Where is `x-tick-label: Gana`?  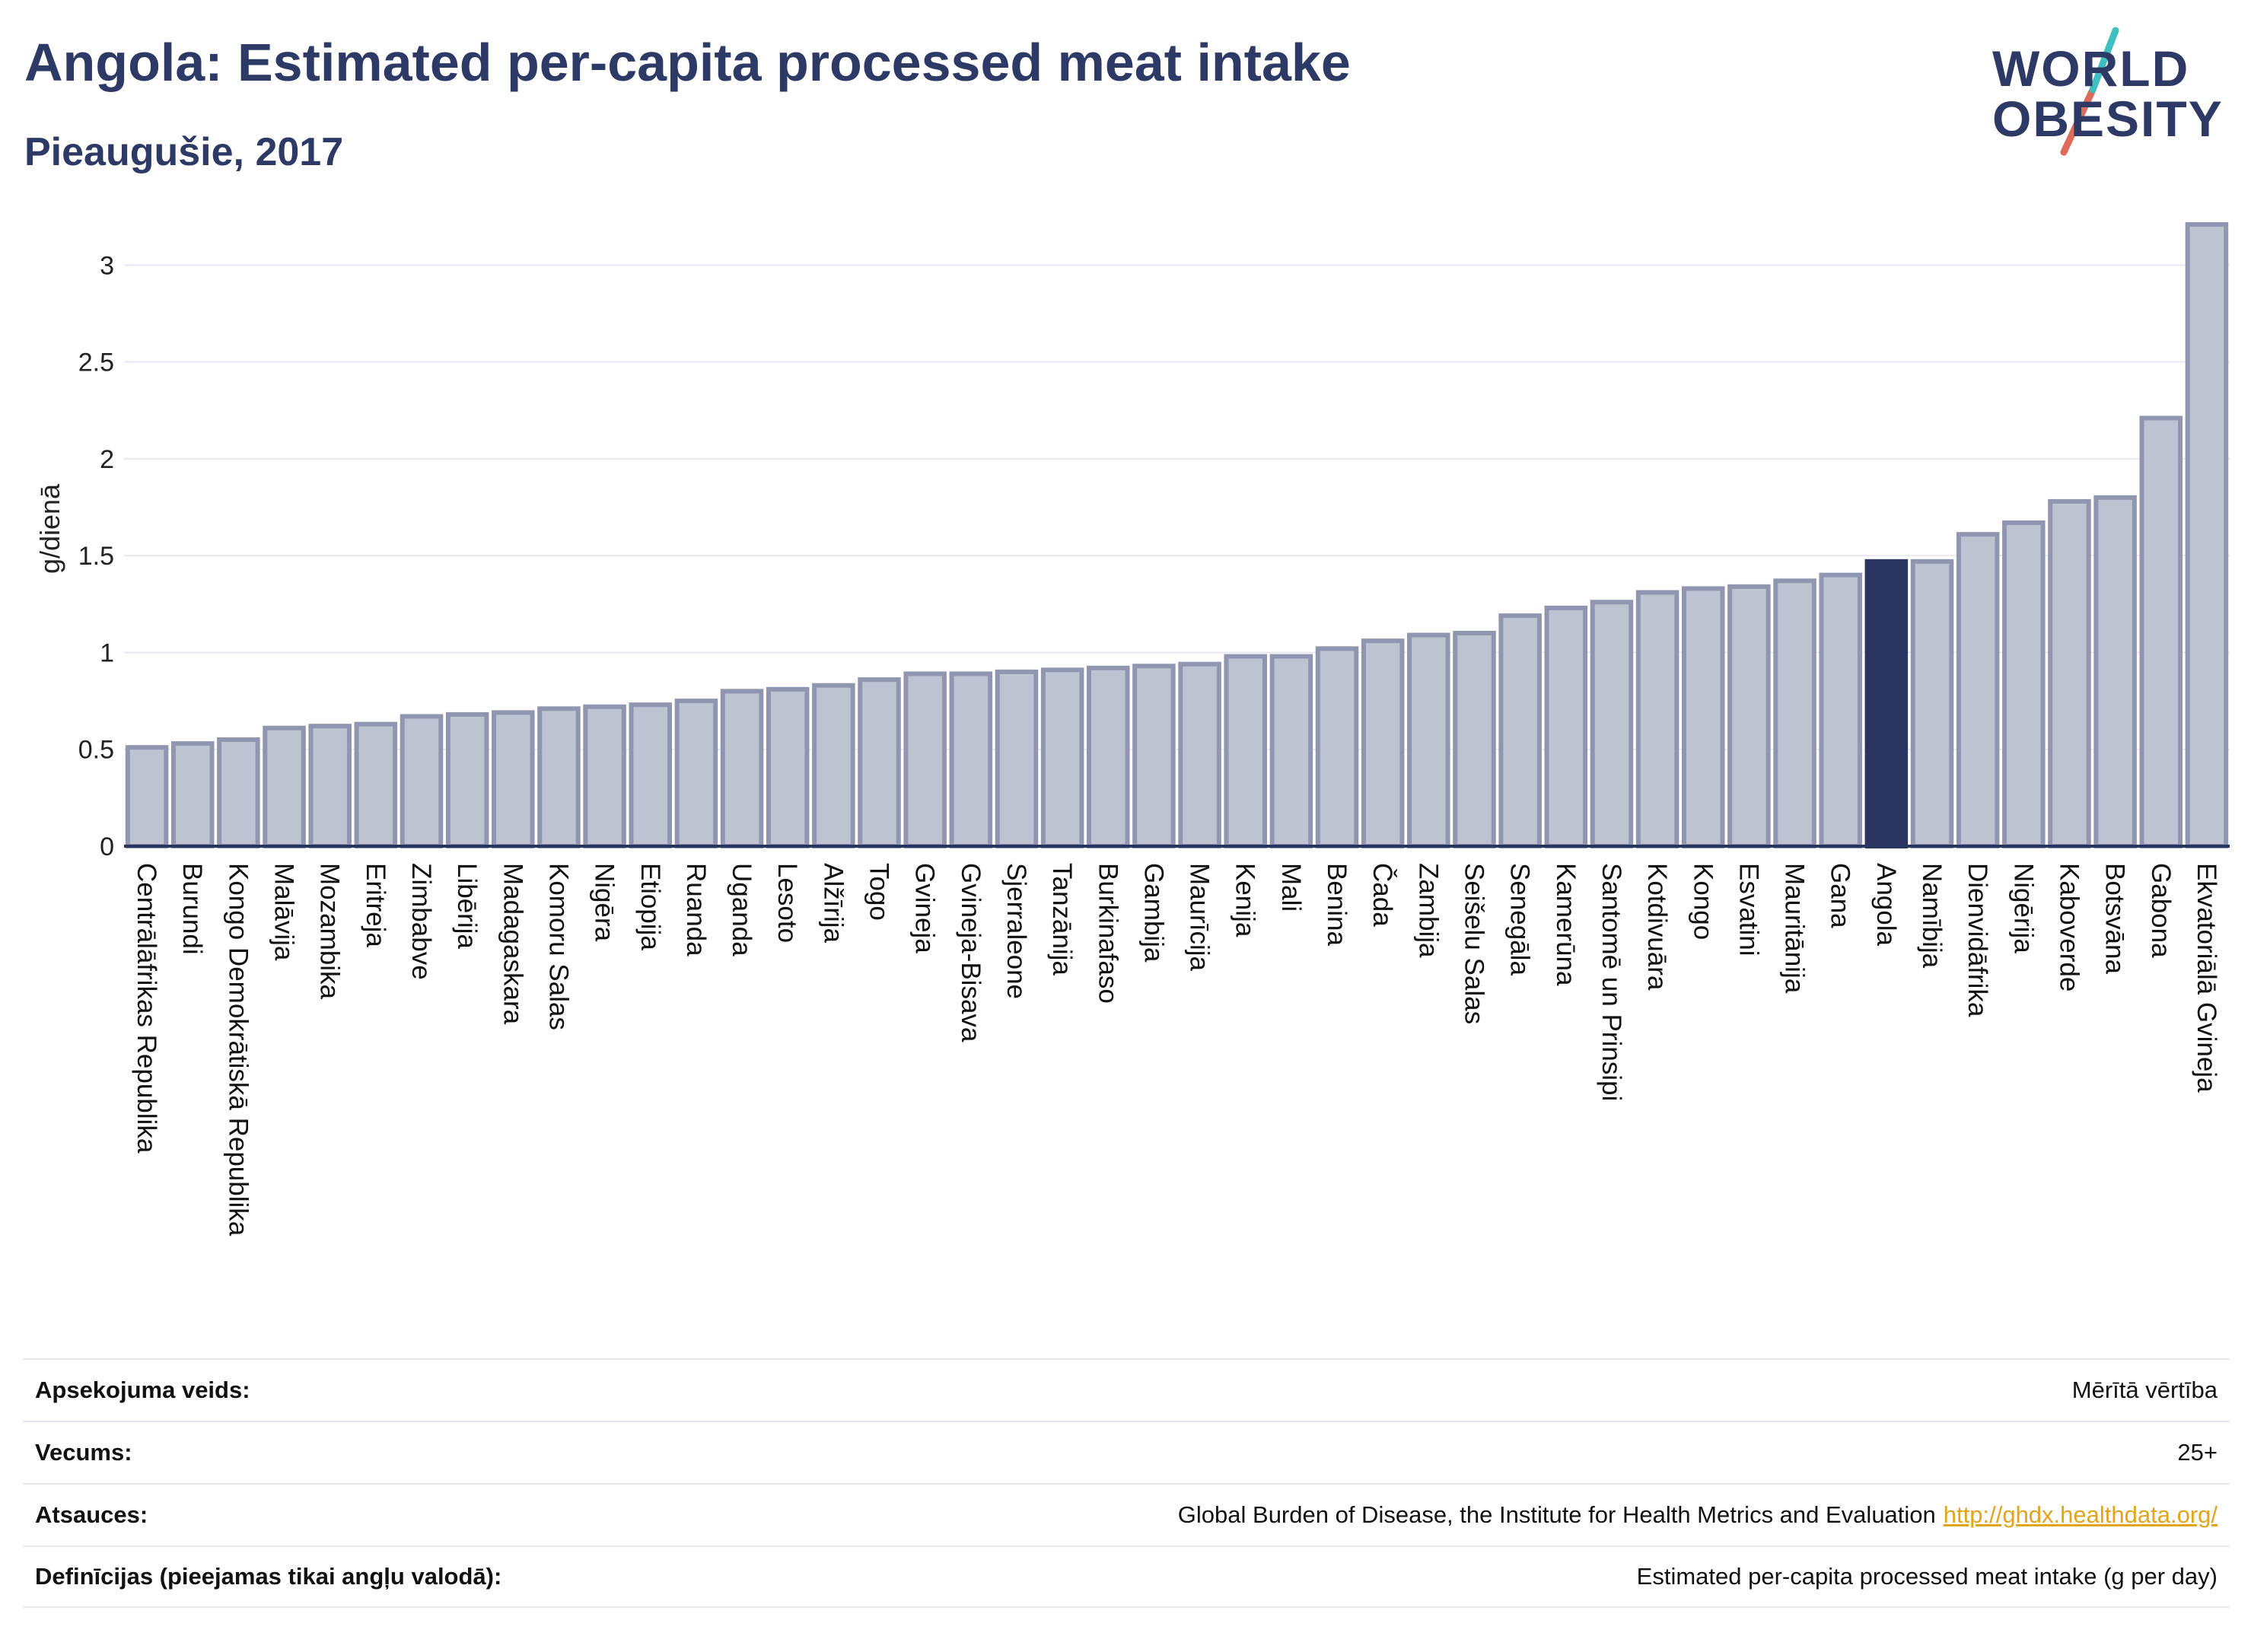 x-tick-label: Gana is located at coordinates (1840, 895).